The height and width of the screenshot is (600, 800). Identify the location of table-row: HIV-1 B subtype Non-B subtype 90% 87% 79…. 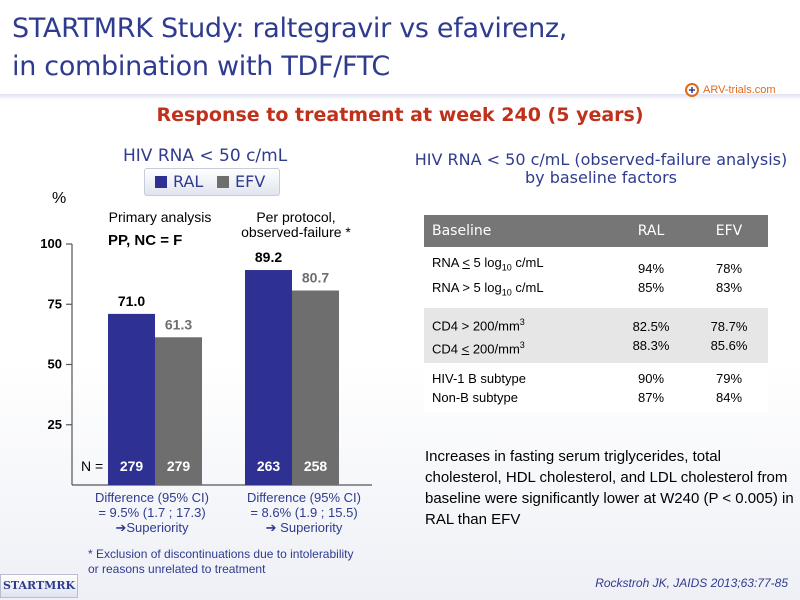
(596, 387).